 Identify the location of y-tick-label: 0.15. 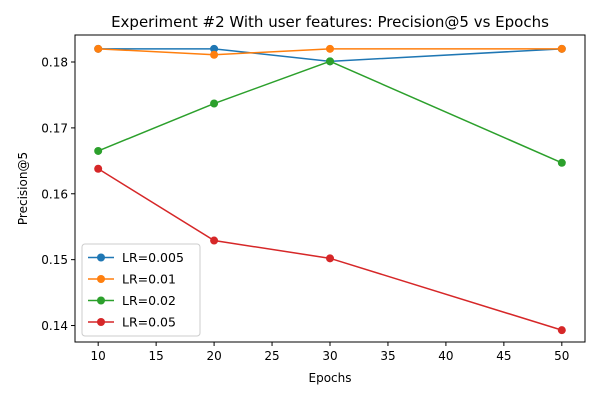
(54, 260).